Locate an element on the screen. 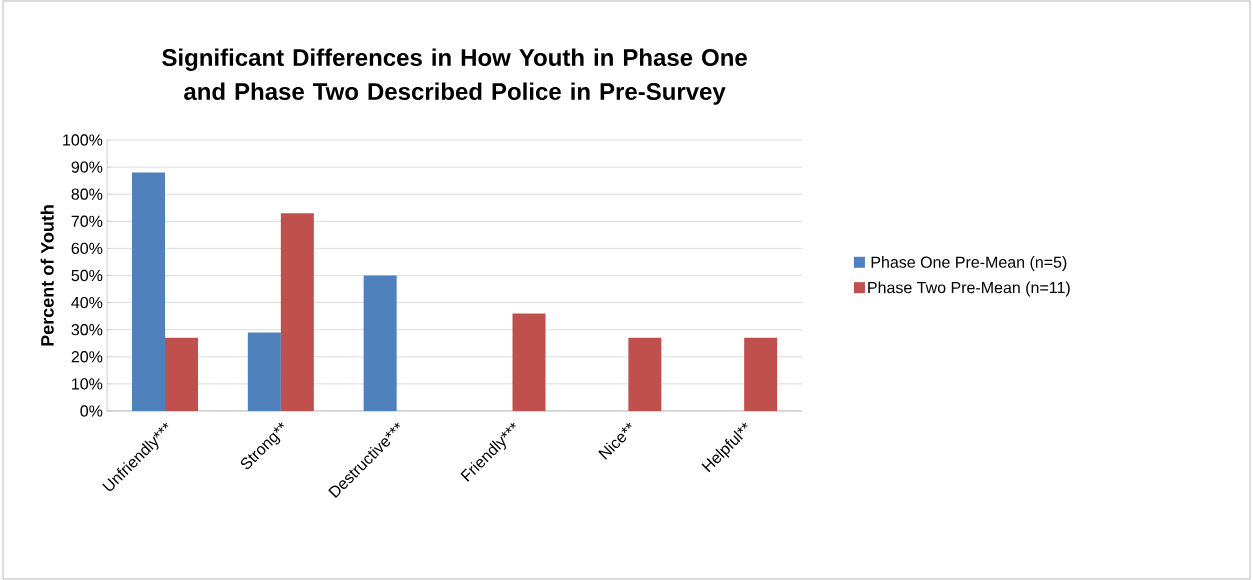 The height and width of the screenshot is (580, 1253). y-tick-label: 70% is located at coordinates (87, 221).